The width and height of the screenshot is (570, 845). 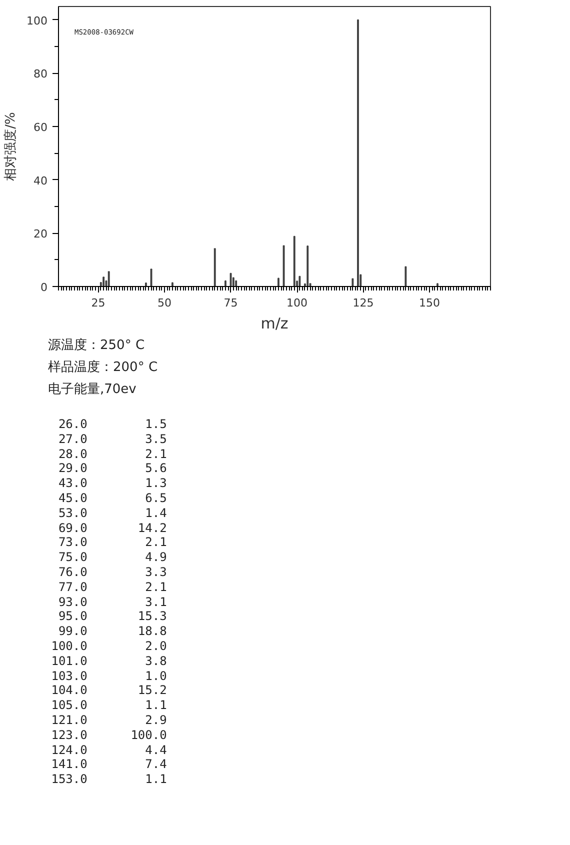 I want to click on text: 101.0 3.8, so click(x=109, y=661).